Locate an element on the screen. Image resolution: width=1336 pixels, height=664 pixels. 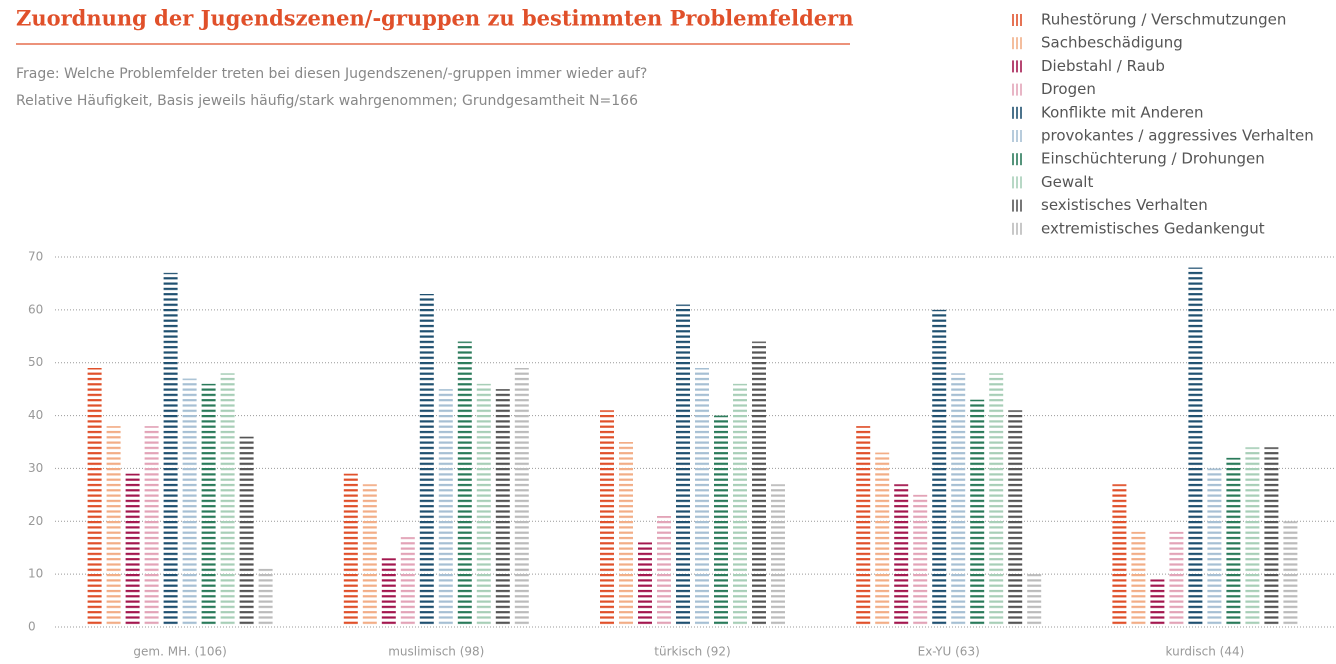
legend-label: Konflikte mit Anderen is located at coordinates (1122, 112).